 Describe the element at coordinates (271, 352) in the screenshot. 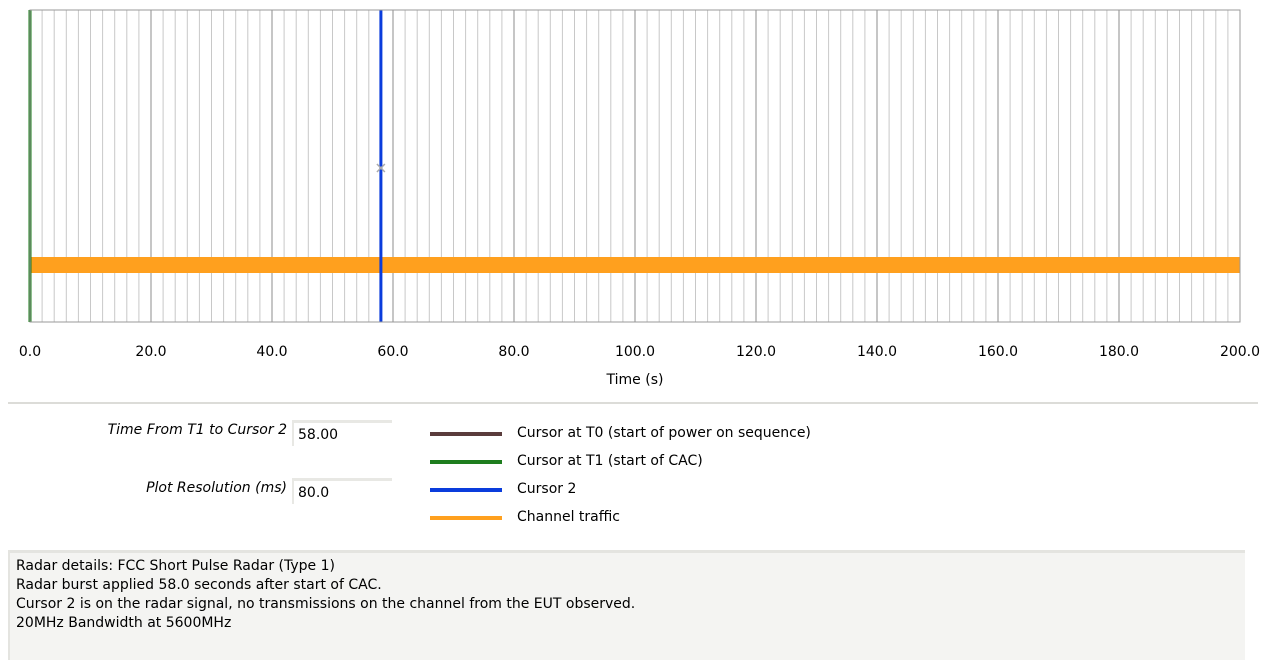

I see `x-tick-label: 40.0` at that location.